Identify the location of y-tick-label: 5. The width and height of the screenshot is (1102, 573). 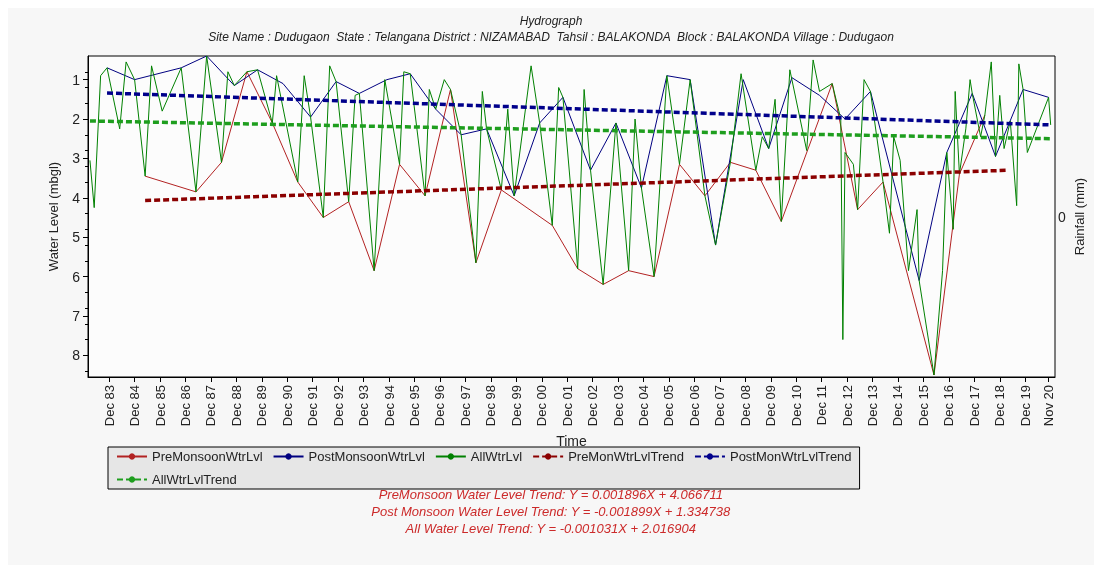
(76, 237).